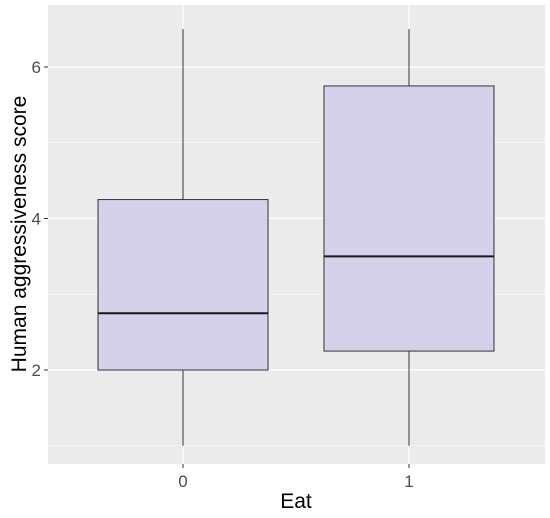 The width and height of the screenshot is (550, 518). I want to click on x-tick-label: 1, so click(408, 481).